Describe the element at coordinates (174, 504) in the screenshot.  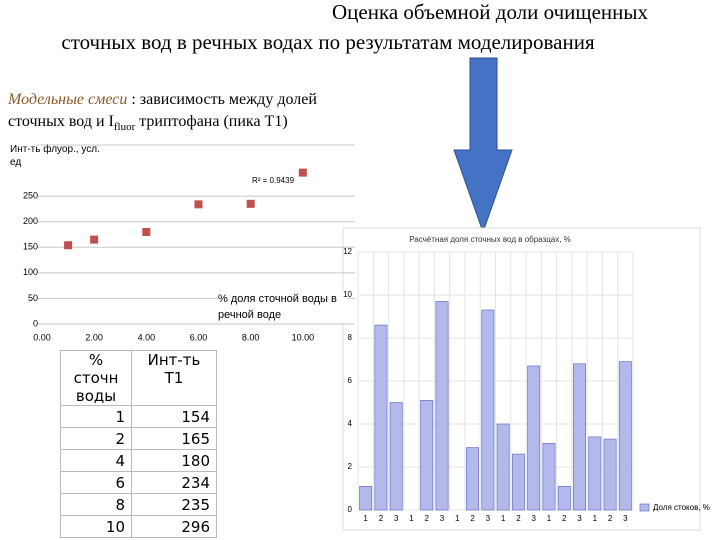
I see `table-cell: 235` at that location.